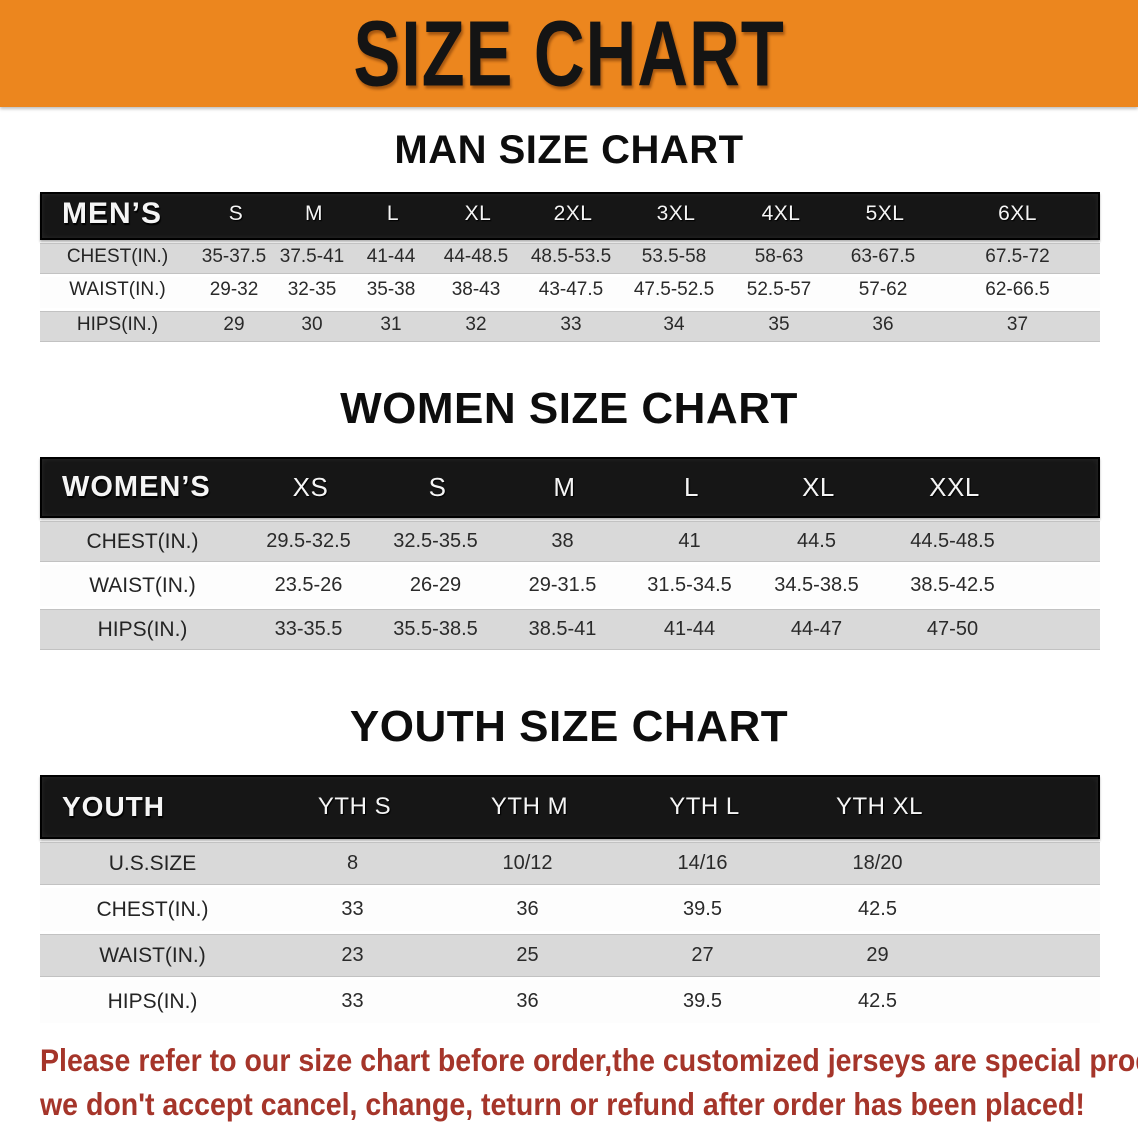  Describe the element at coordinates (476, 324) in the screenshot. I see `men-hips-in-xl: 32` at that location.